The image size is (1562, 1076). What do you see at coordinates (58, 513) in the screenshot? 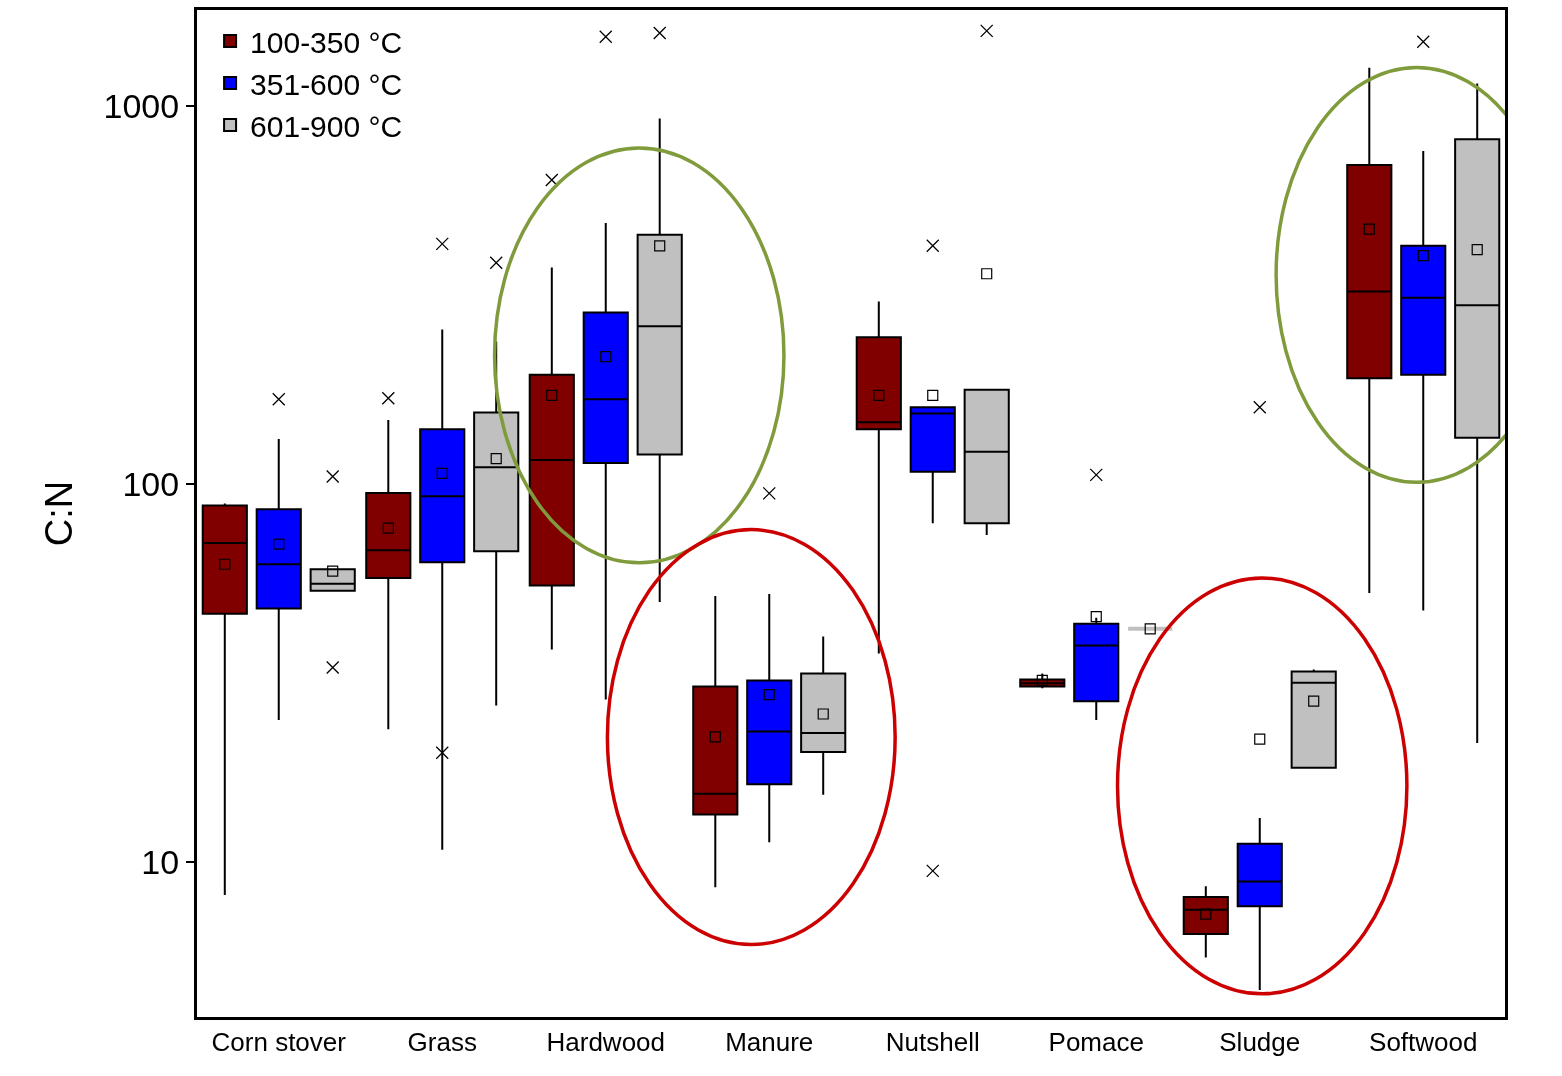
I see `y-axis-title: C:N` at bounding box center [58, 513].